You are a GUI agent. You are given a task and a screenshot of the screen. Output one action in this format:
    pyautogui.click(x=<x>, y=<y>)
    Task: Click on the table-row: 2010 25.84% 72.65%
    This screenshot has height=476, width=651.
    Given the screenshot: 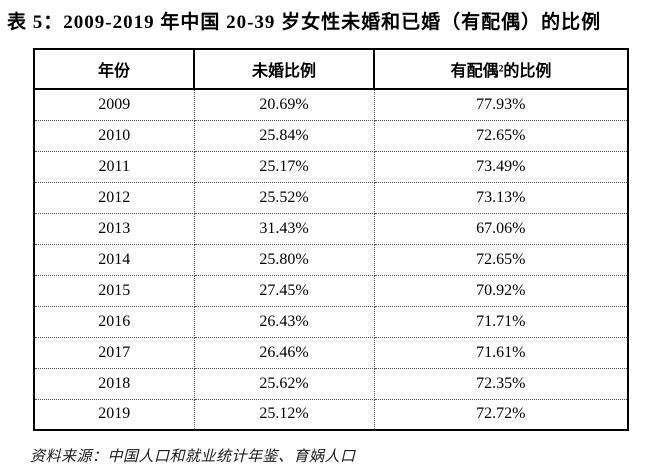 What is the action you would take?
    pyautogui.click(x=331, y=135)
    